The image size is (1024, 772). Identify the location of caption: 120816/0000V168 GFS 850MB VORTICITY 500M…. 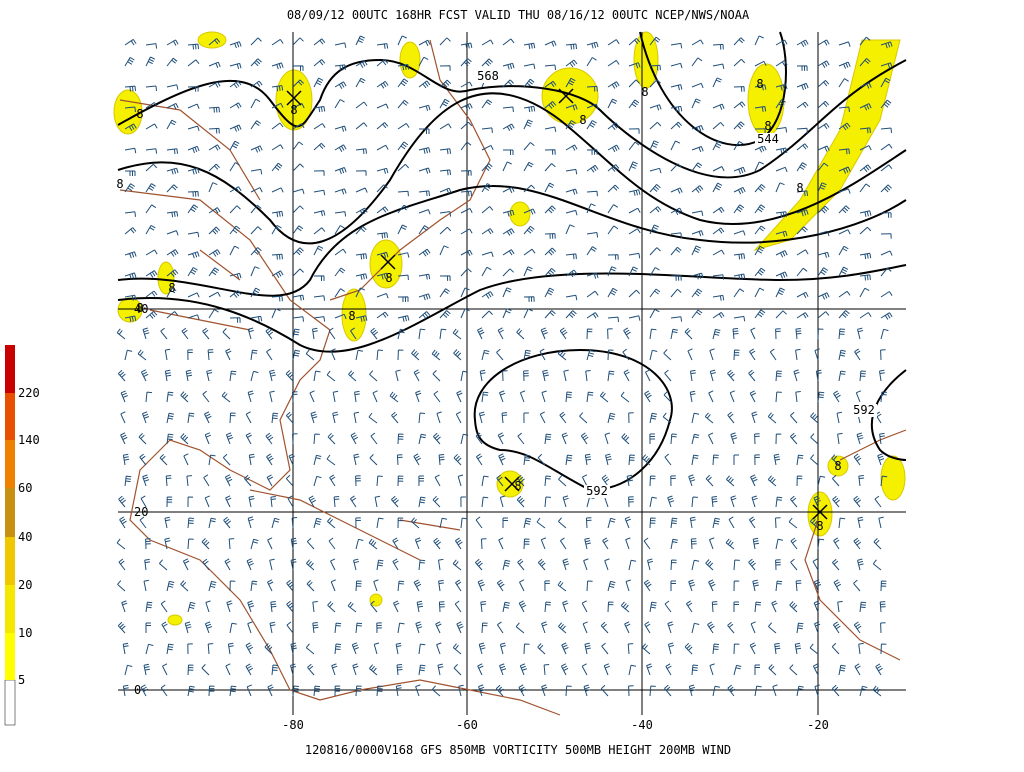
(518, 750).